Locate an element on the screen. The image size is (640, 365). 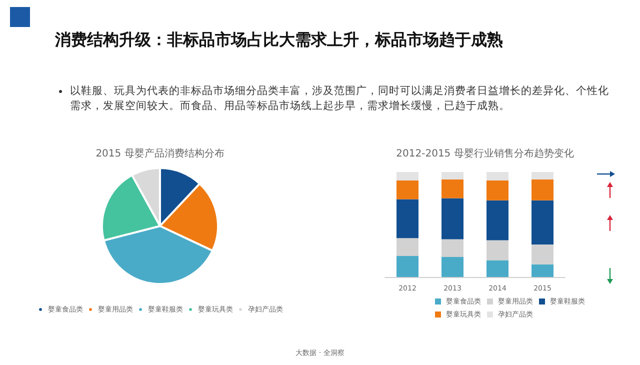
chart-title: 2012-2015 母婴行业销售分布趋势变化 is located at coordinates (485, 154).